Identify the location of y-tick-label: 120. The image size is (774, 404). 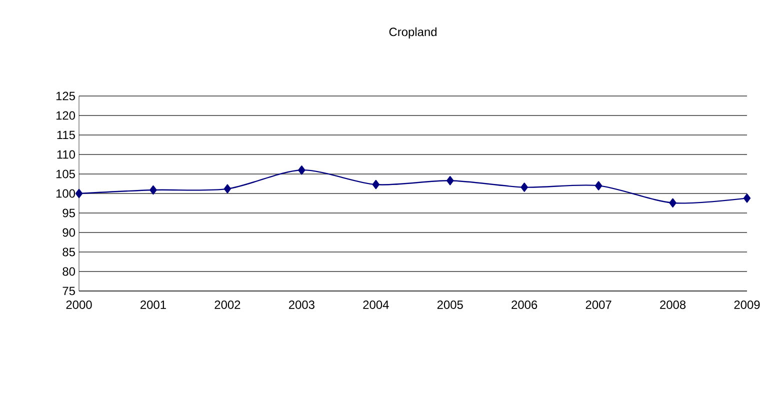
(66, 115).